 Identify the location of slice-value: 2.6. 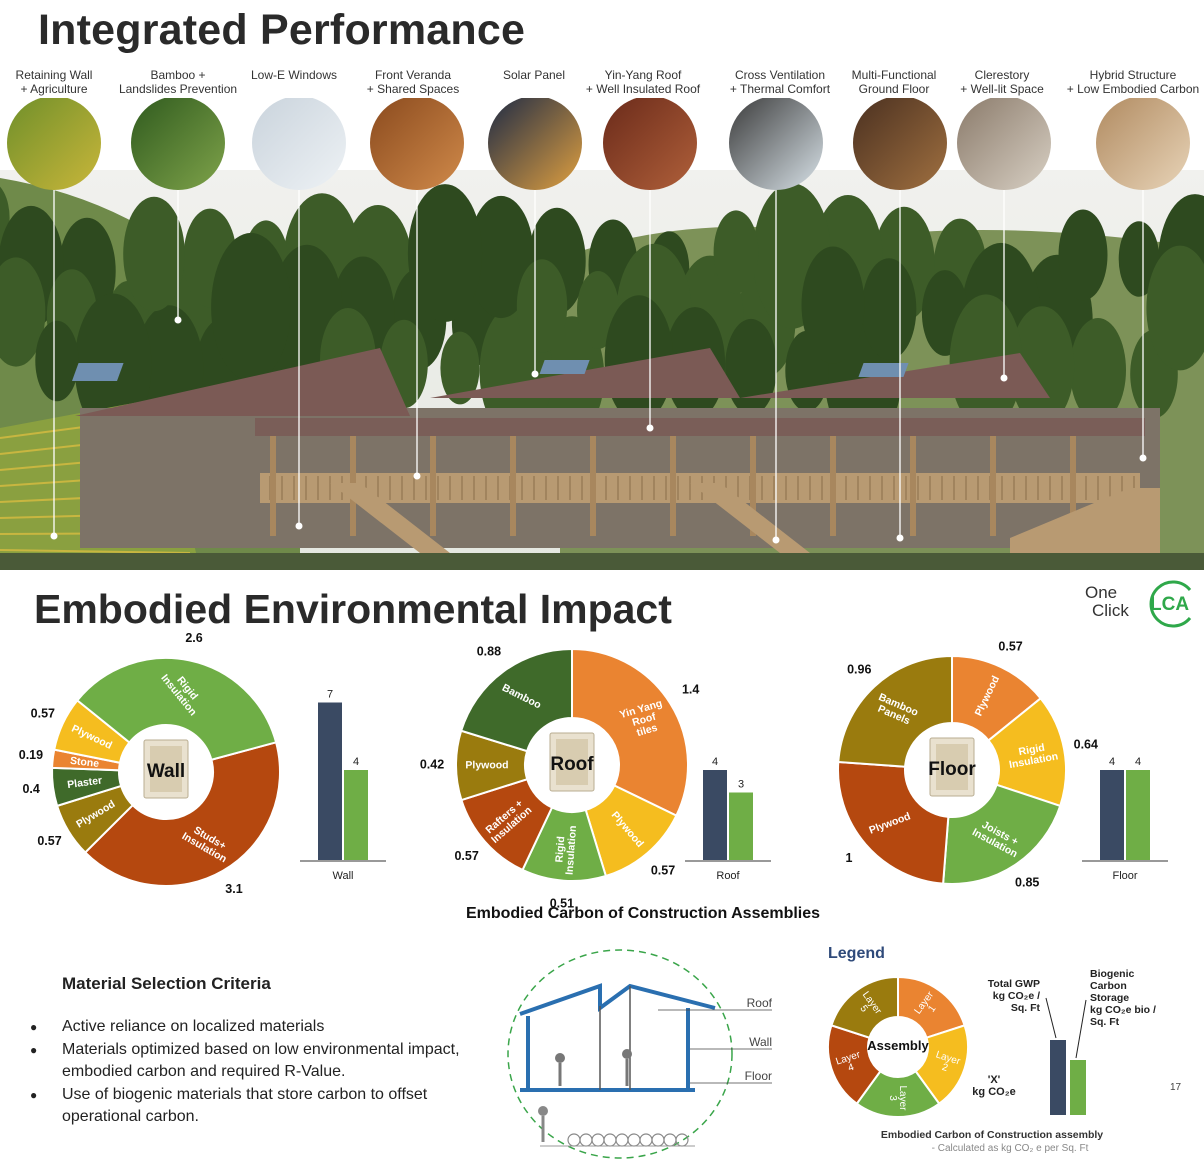
(193, 638).